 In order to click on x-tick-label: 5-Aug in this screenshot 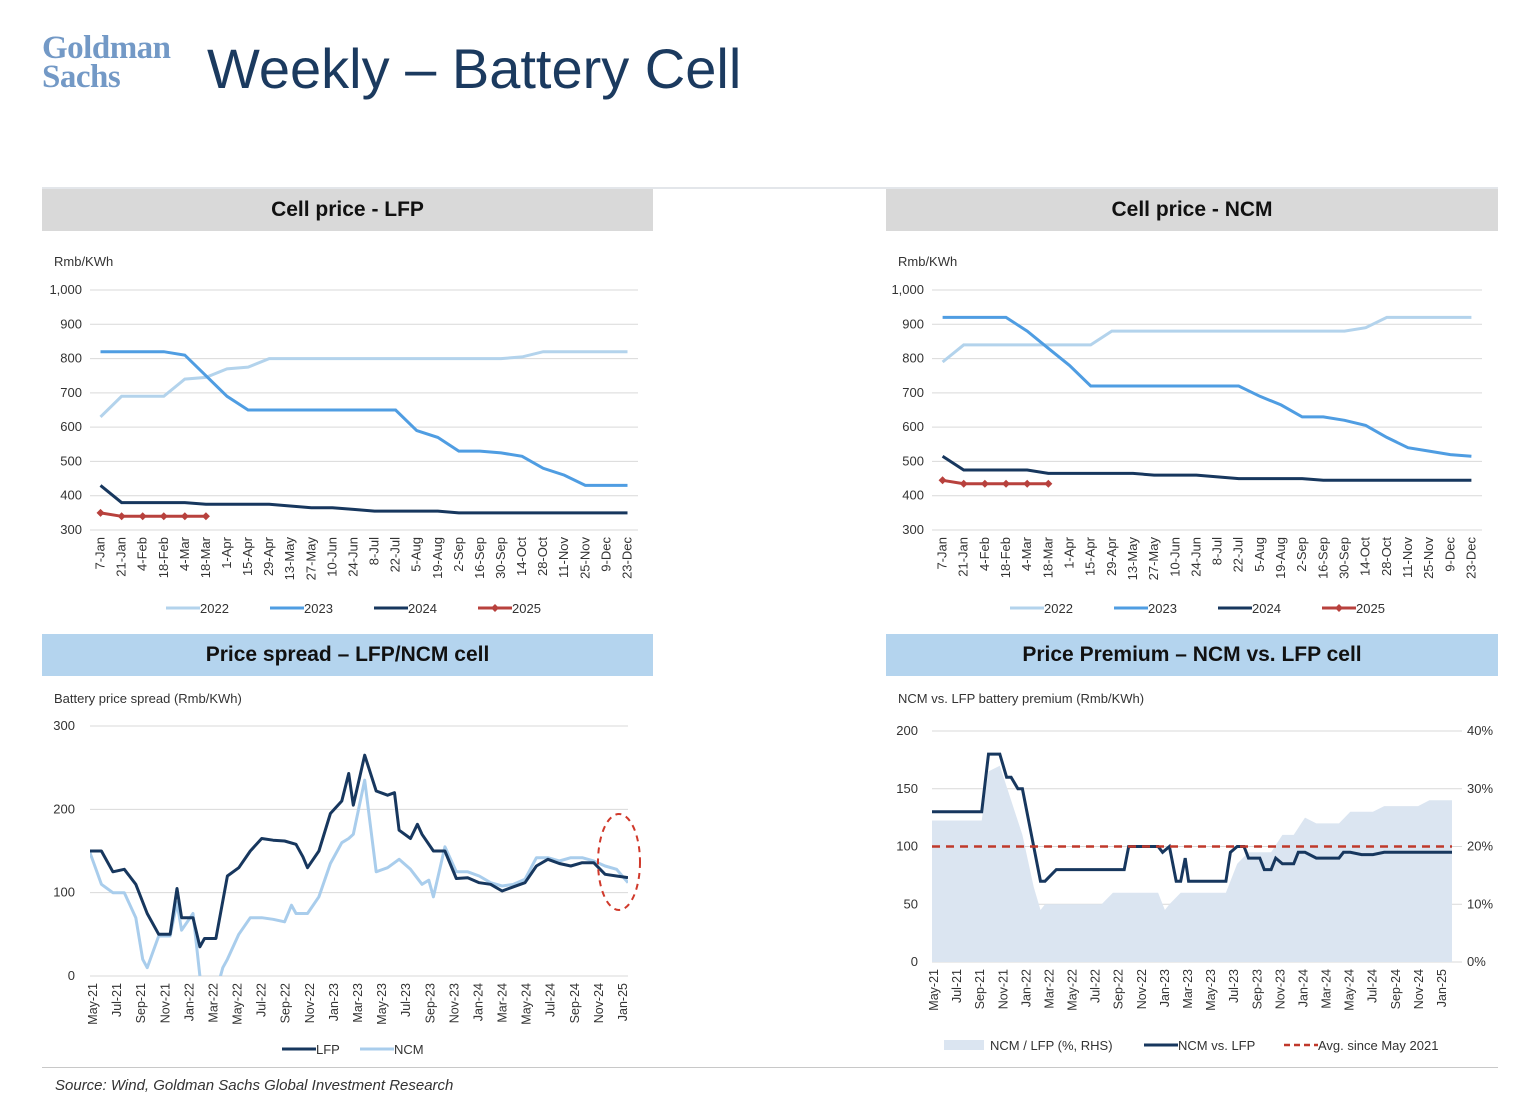, I will do `click(416, 554)`.